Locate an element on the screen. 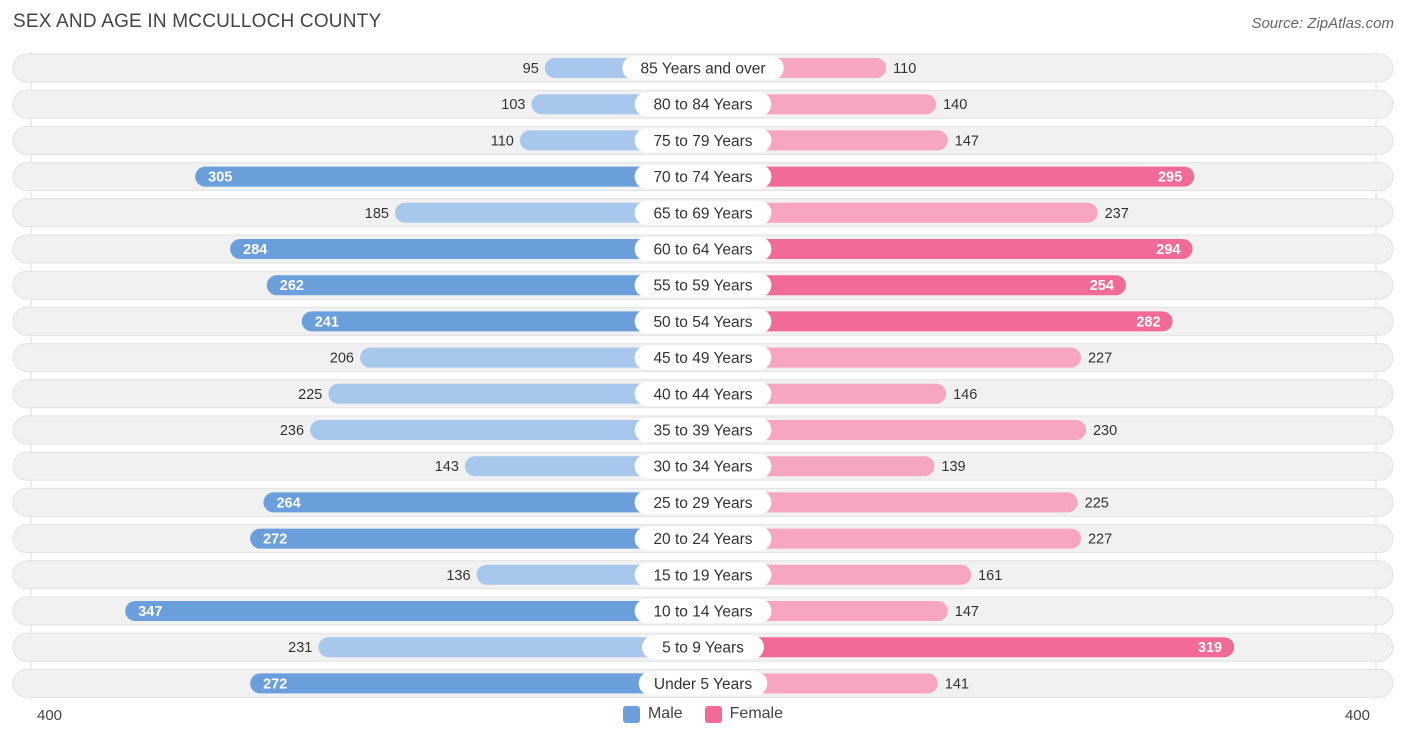 This screenshot has height=740, width=1406. male-value-label: 264 is located at coordinates (288, 503).